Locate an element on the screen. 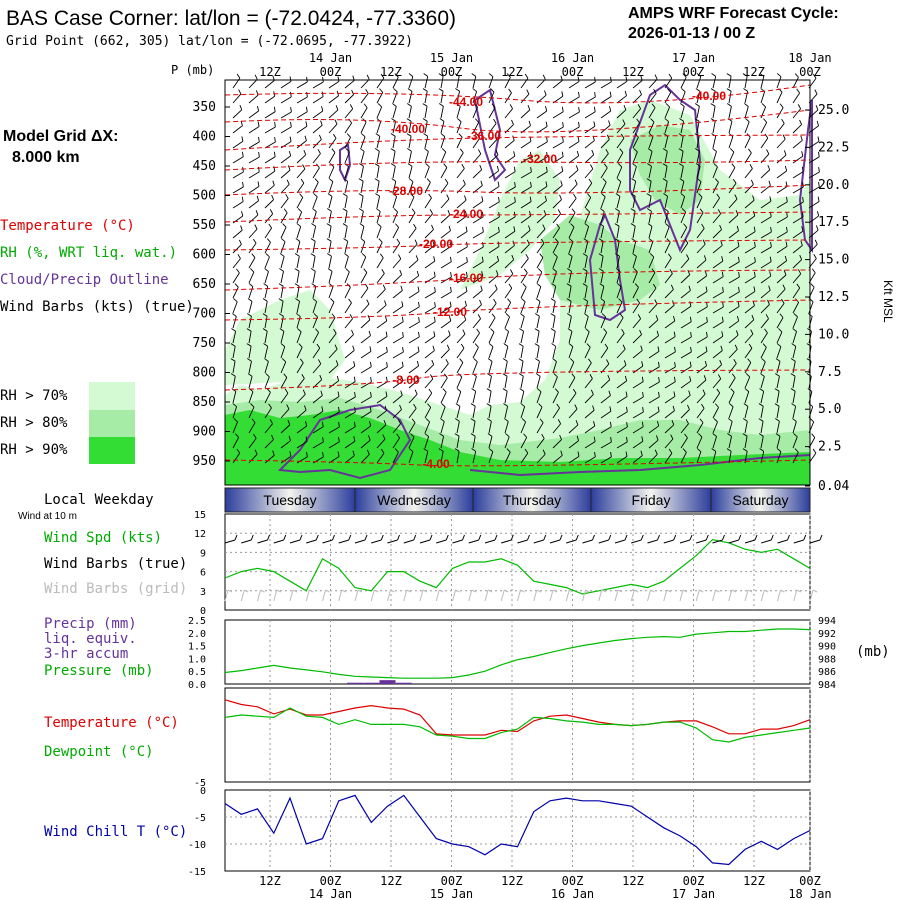 Image resolution: width=900 pixels, height=900 pixels. height-tick-label: 15.0 is located at coordinates (833, 260).